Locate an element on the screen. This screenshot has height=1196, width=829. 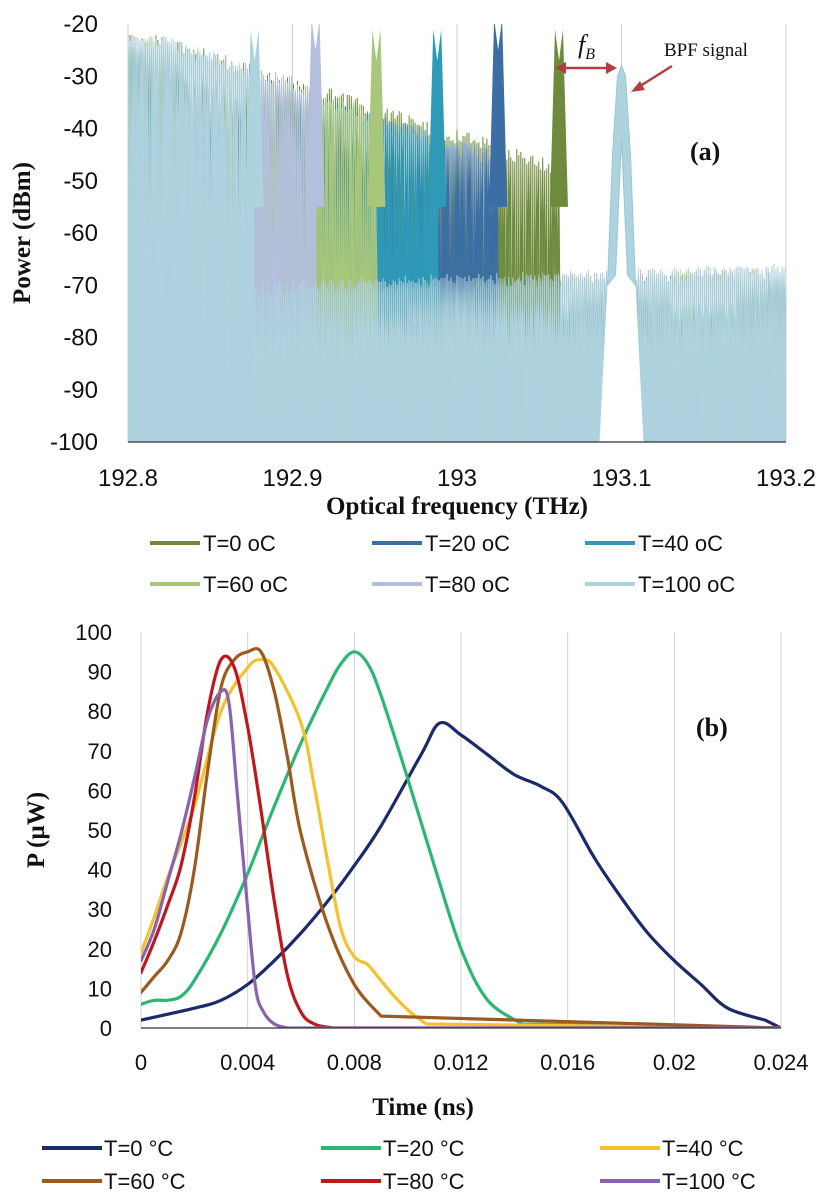
fb-label: fB is located at coordinates (586, 46).